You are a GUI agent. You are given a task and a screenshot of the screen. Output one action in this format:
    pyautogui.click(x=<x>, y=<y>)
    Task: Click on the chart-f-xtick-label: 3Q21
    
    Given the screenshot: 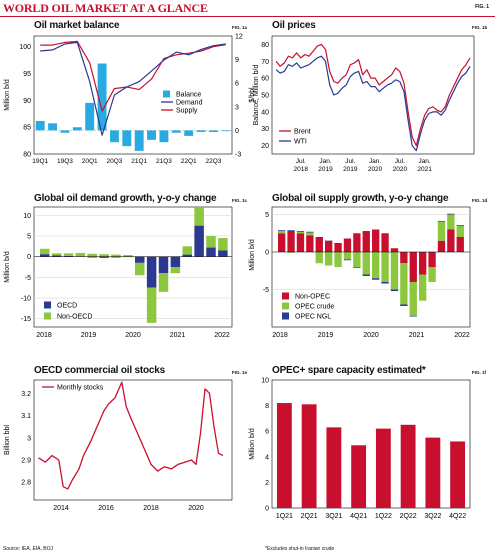 What is the action you would take?
    pyautogui.click(x=333, y=516)
    